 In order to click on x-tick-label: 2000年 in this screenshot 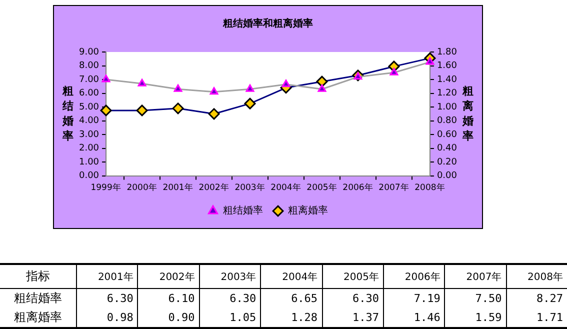, I will do `click(142, 188)`.